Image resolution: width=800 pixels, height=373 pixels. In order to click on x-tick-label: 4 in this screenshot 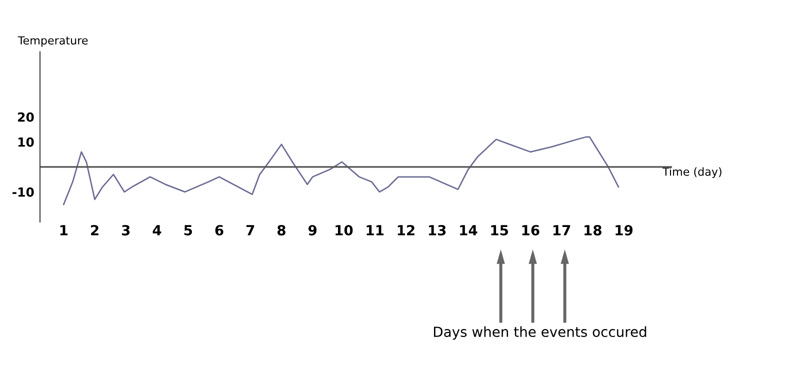, I will do `click(157, 230)`.